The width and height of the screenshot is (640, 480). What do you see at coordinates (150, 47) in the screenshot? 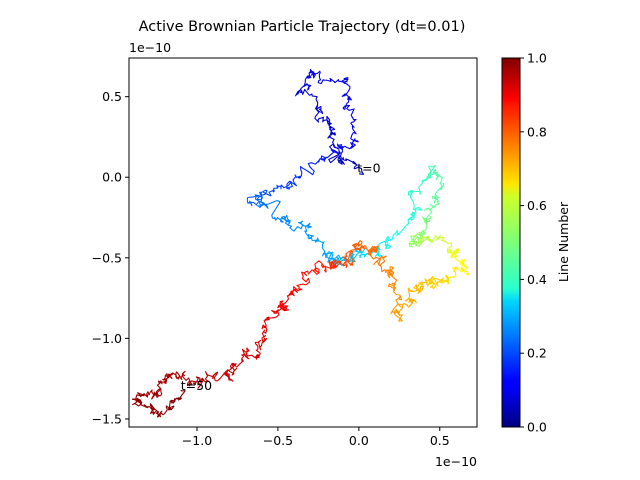
I see `y-offset-text: 1e−10` at bounding box center [150, 47].